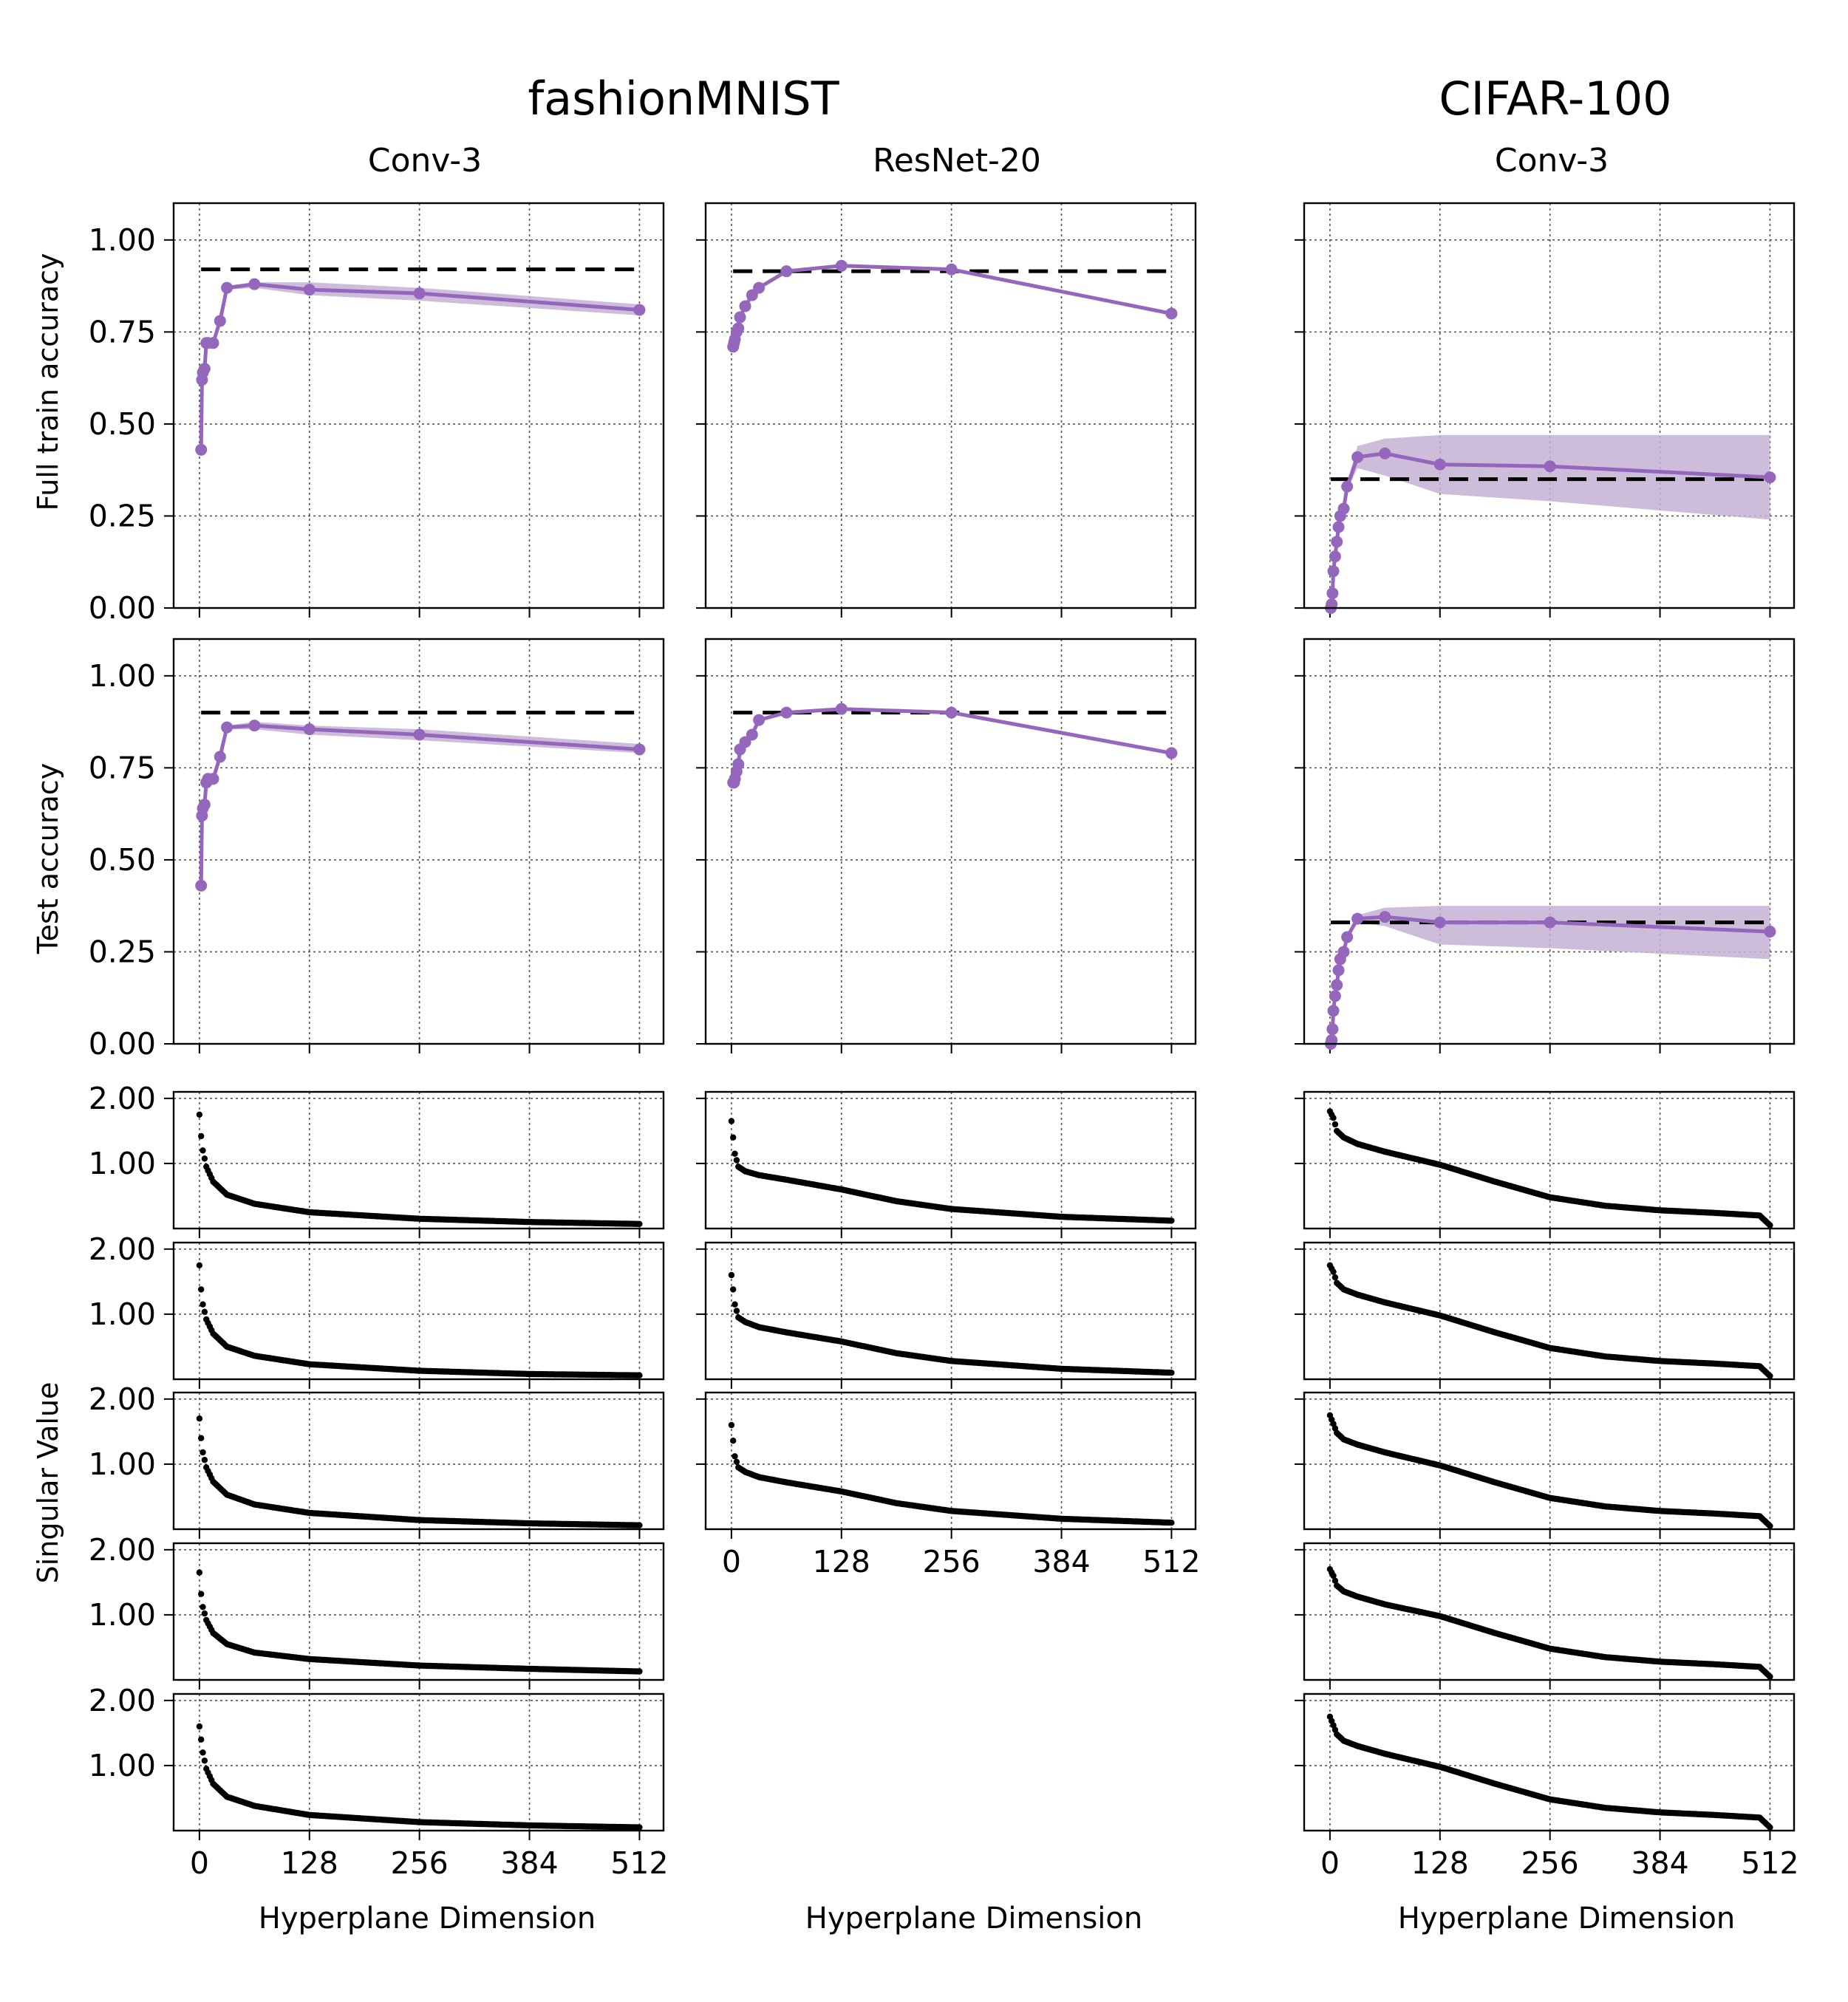 This screenshot has width=1848, height=2002. Describe the element at coordinates (309, 1863) in the screenshot. I see `x-tick-label-1: 128` at that location.